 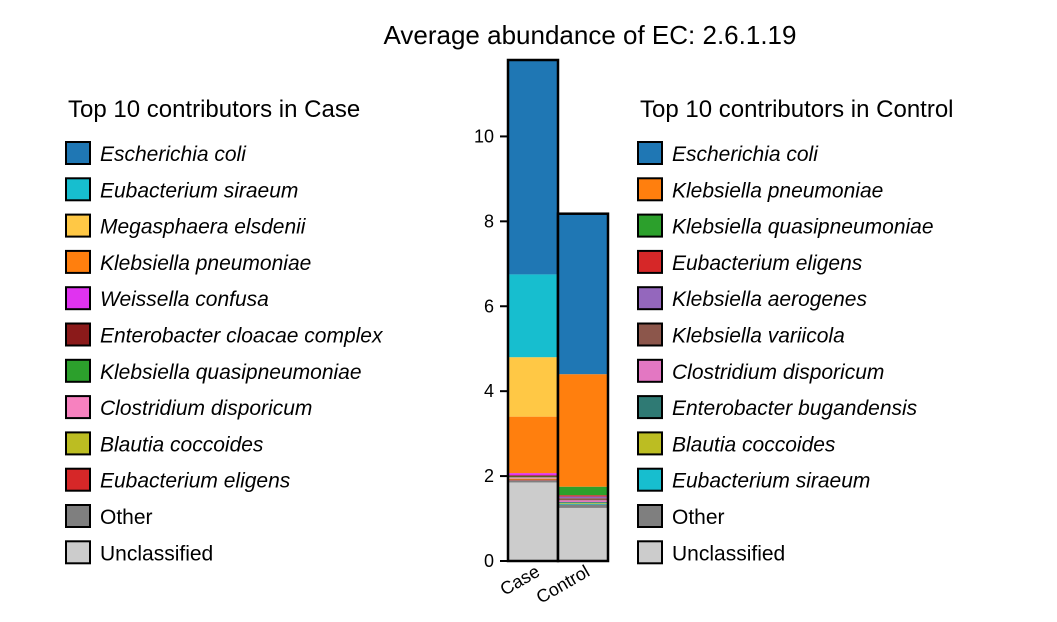 What do you see at coordinates (533, 167) in the screenshot?
I see `segment-case-escherichia-coli` at bounding box center [533, 167].